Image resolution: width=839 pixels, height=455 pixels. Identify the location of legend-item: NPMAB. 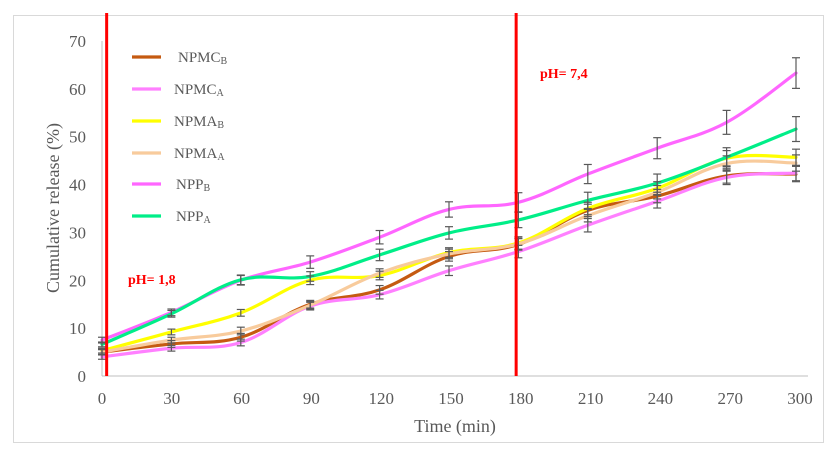
(178, 122).